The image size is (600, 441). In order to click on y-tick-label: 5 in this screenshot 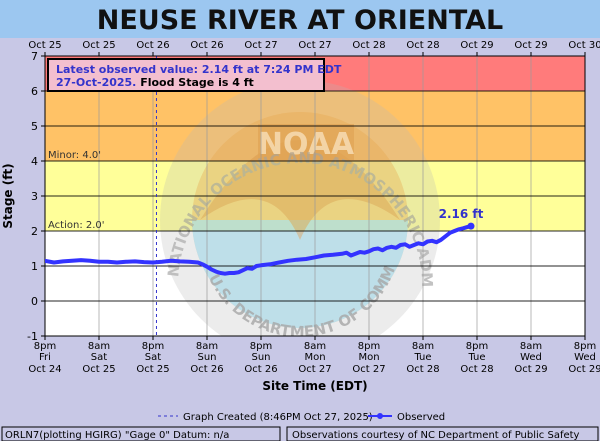, I will do `click(34, 126)`.